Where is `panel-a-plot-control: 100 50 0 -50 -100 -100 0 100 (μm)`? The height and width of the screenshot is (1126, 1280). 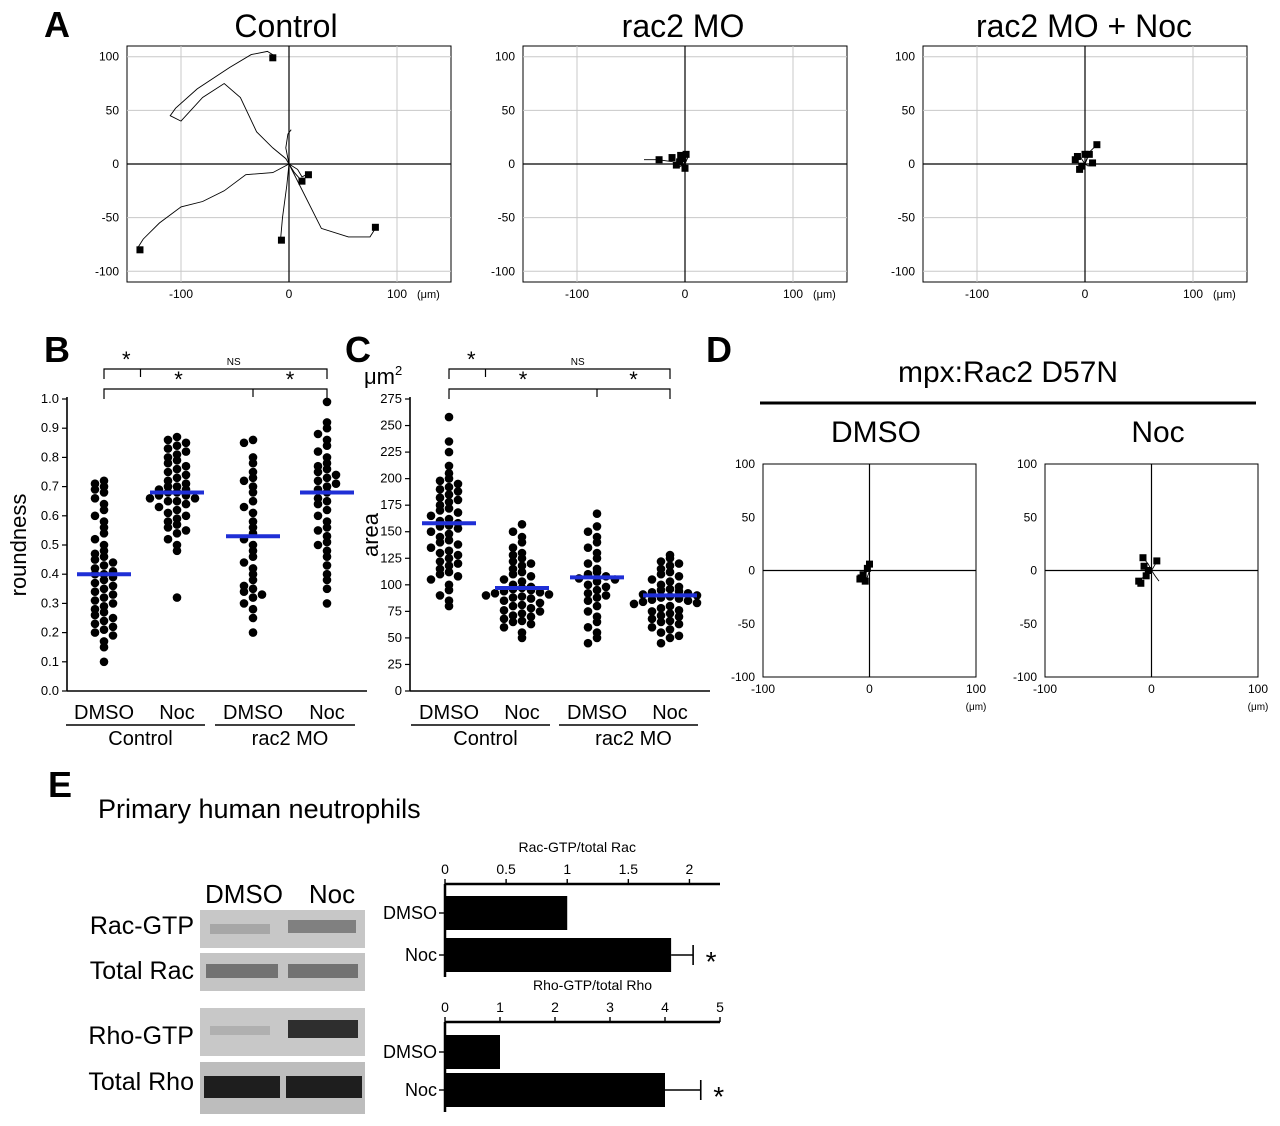 panel-a-plot-control: 100 50 0 -50 -100 -100 0 100 (μm) is located at coordinates (273, 173).